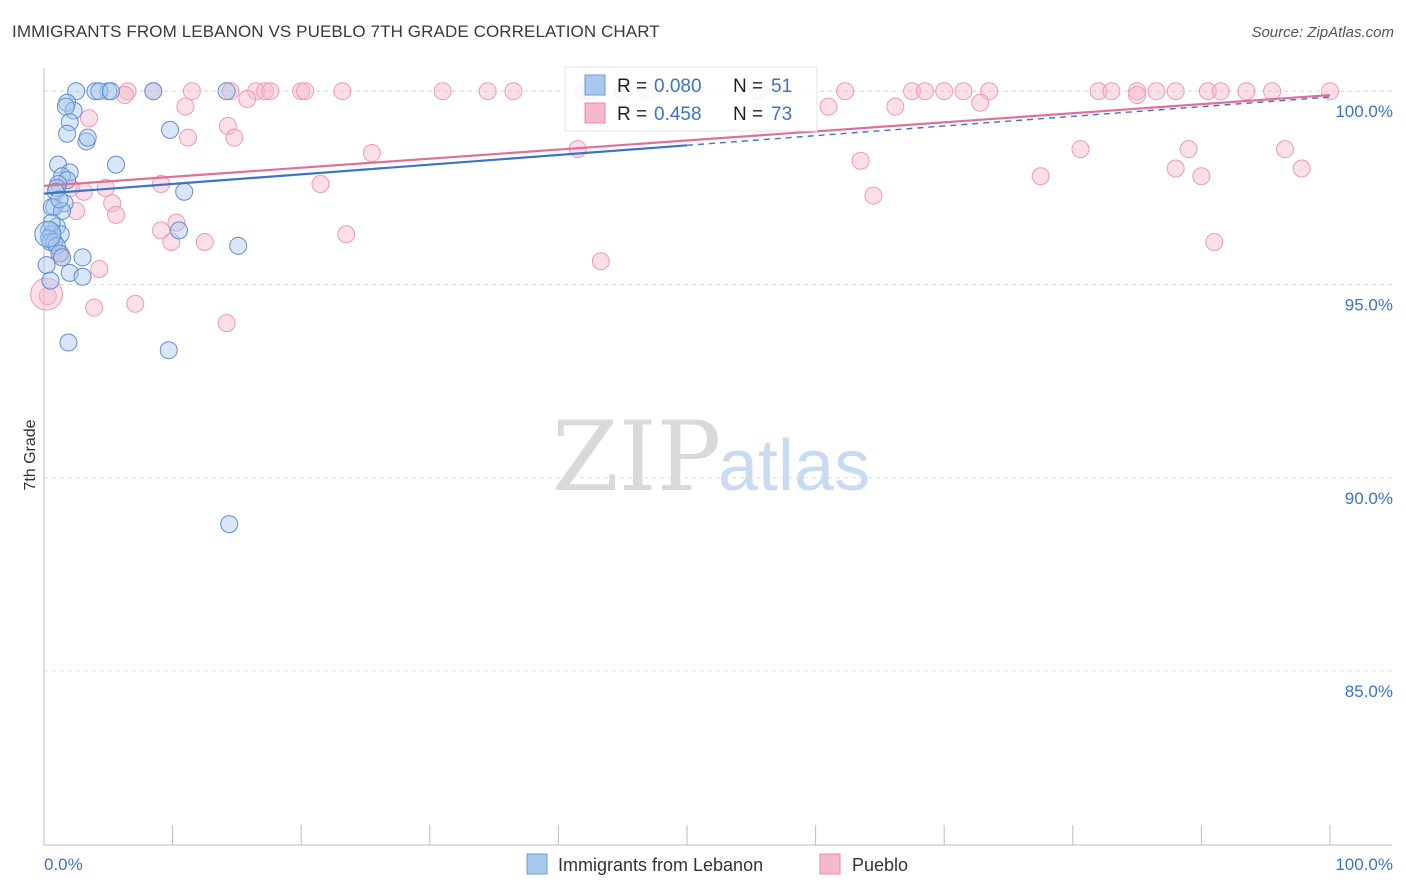 The height and width of the screenshot is (892, 1406). What do you see at coordinates (30, 454) in the screenshot?
I see `y-axis-title: 7th Grade` at bounding box center [30, 454].